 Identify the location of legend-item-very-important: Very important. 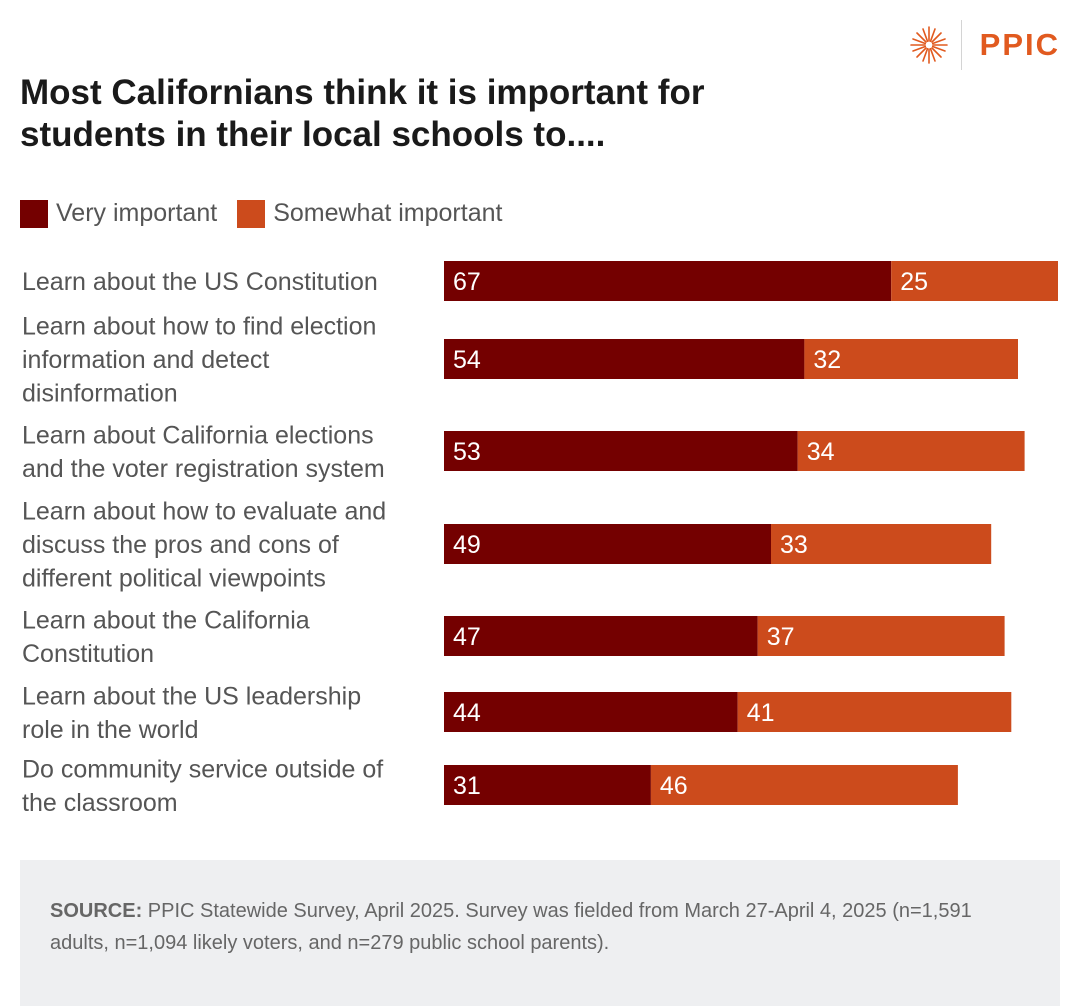
(118, 213).